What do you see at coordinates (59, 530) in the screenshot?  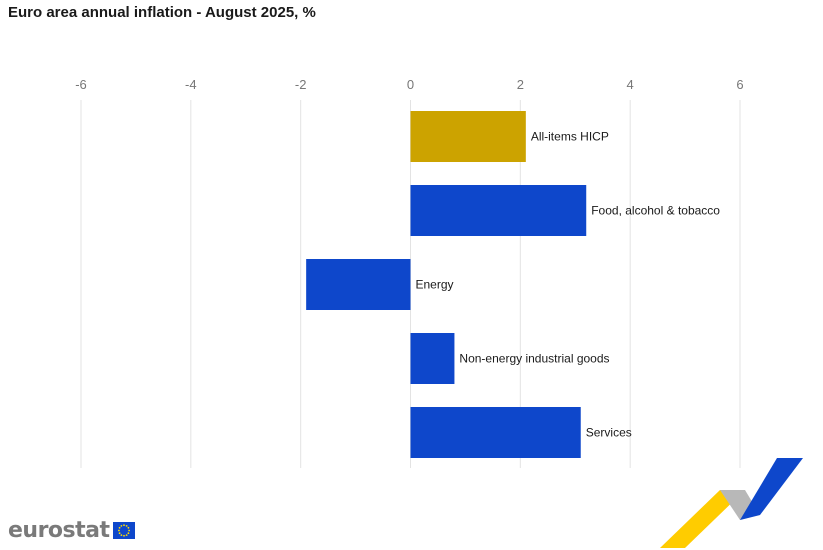 I see `logo-wordmark: eurostat` at bounding box center [59, 530].